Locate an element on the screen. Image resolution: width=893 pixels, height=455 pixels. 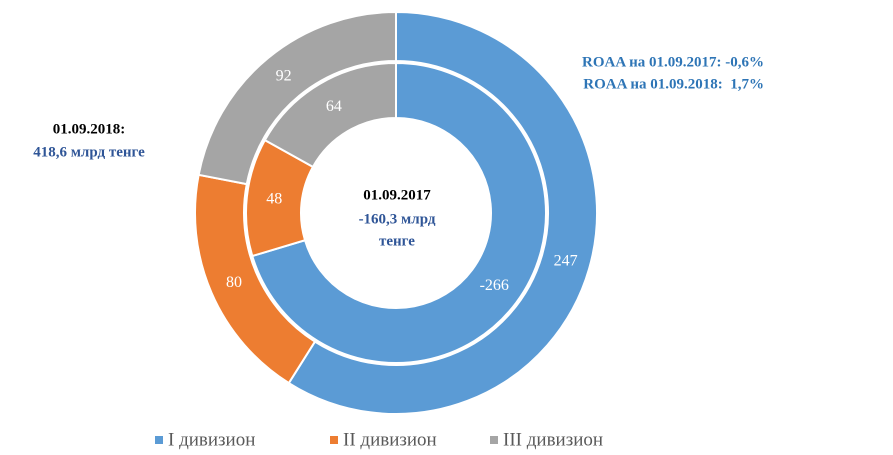
annotation: 01.09.2018: is located at coordinates (89, 129).